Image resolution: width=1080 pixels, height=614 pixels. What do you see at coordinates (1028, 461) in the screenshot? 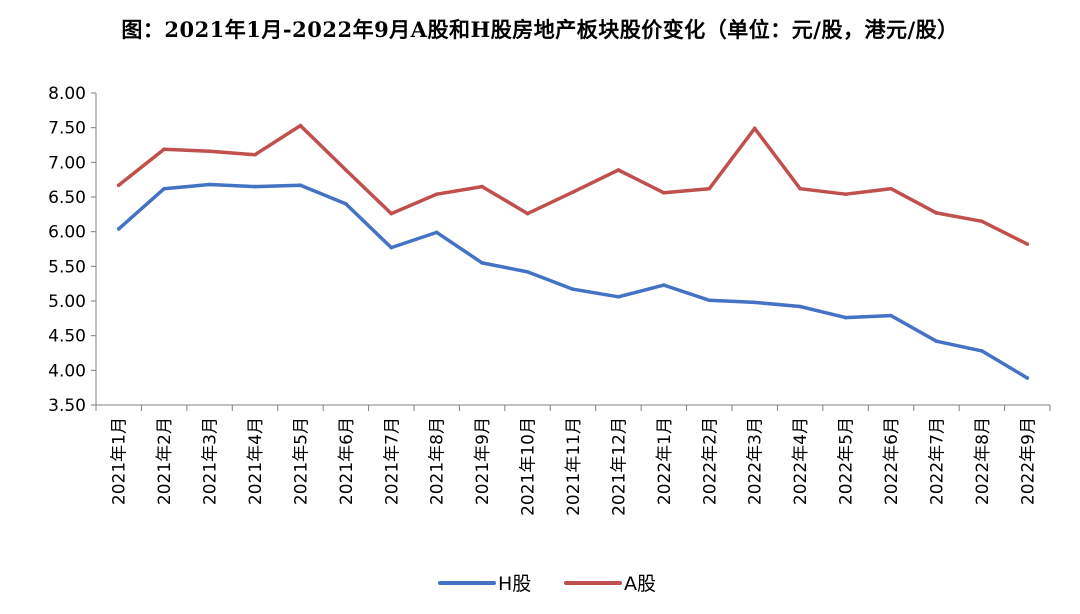
I see `x-tick-label: 2022年9月` at bounding box center [1028, 461].